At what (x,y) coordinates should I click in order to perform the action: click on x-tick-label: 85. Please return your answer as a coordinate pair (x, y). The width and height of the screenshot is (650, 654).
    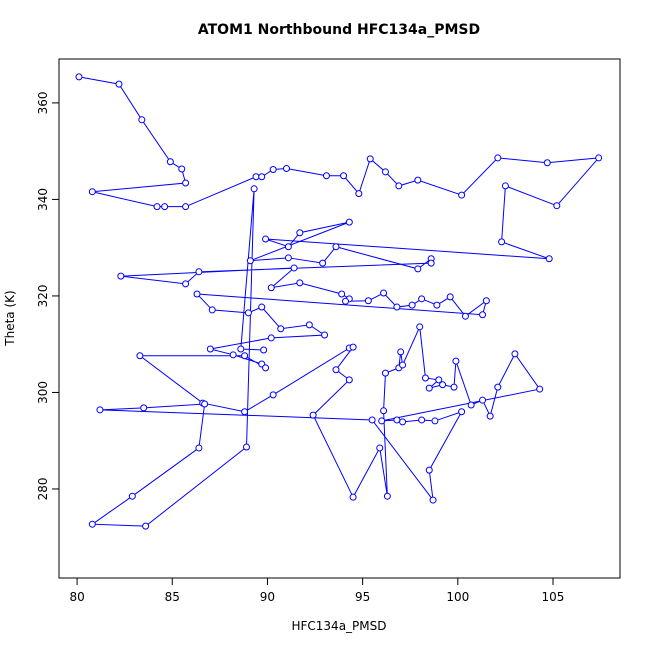
    Looking at the image, I should click on (172, 597).